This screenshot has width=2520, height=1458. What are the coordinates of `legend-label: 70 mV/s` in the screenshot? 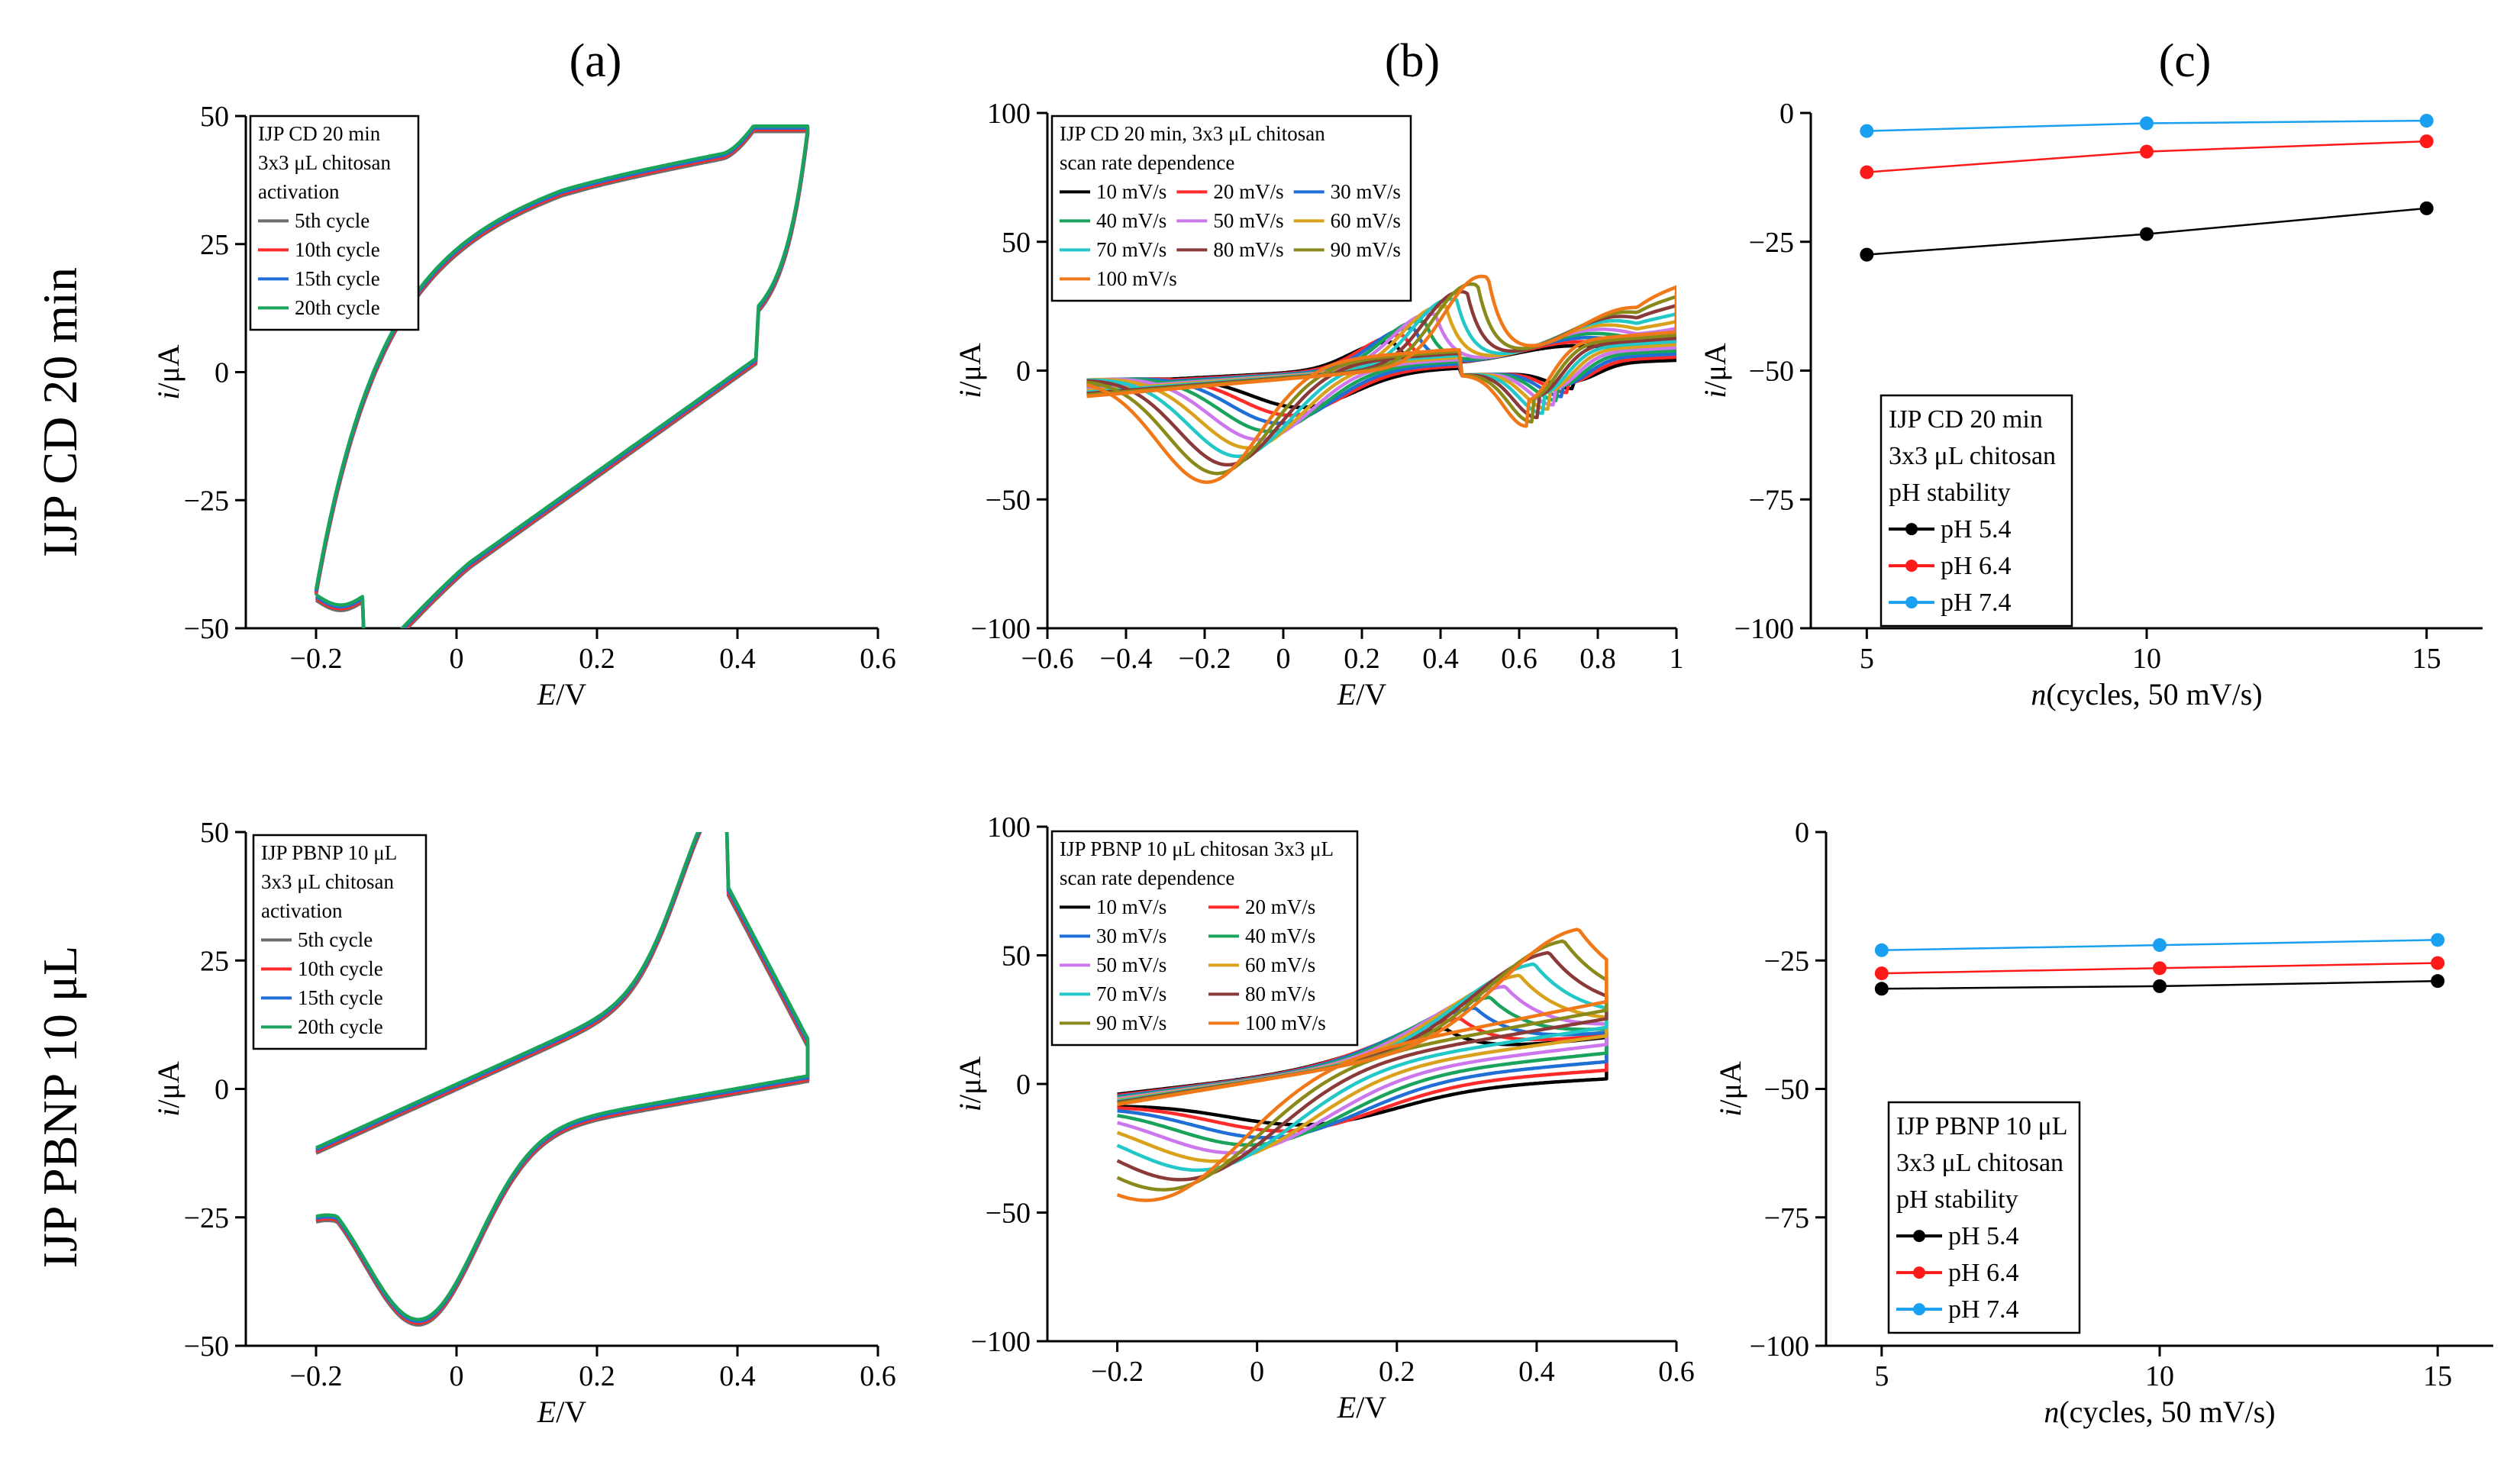 It's located at (1131, 249).